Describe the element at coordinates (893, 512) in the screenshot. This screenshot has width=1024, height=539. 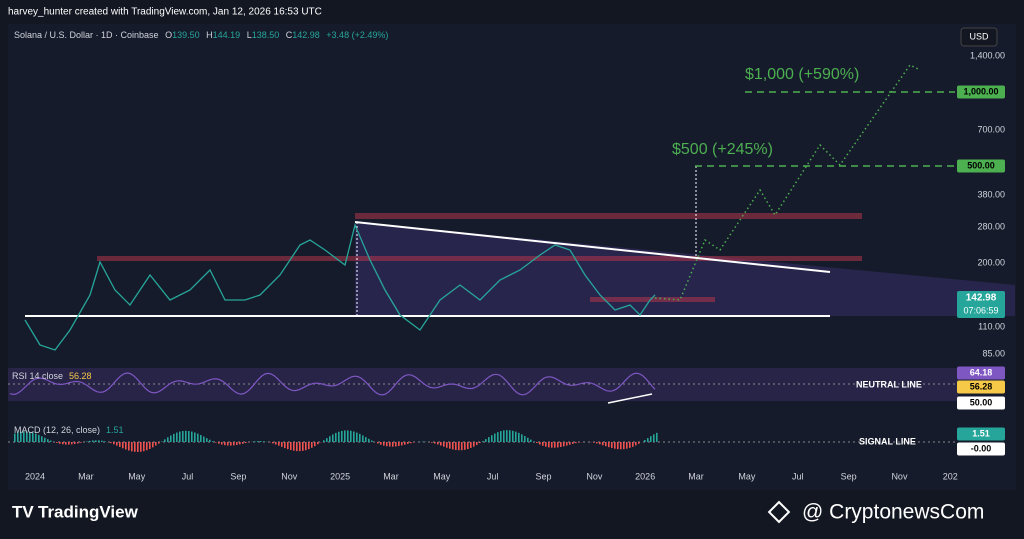
I see `watermark: @ CryptonewsCom` at that location.